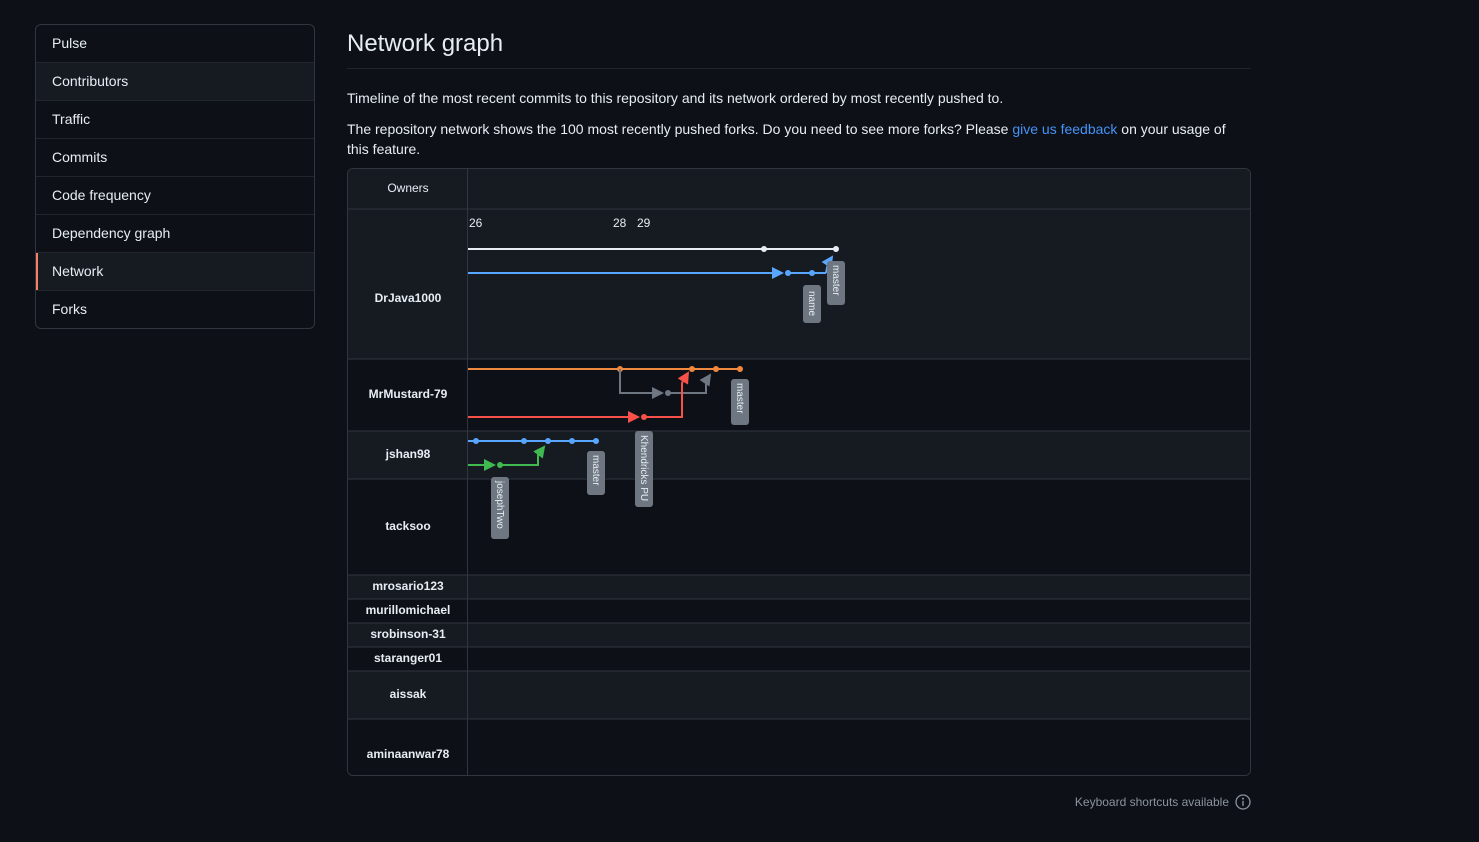 This screenshot has width=1479, height=842. What do you see at coordinates (175, 233) in the screenshot?
I see `sidebar-item-dependency-graph: Dependency graph` at bounding box center [175, 233].